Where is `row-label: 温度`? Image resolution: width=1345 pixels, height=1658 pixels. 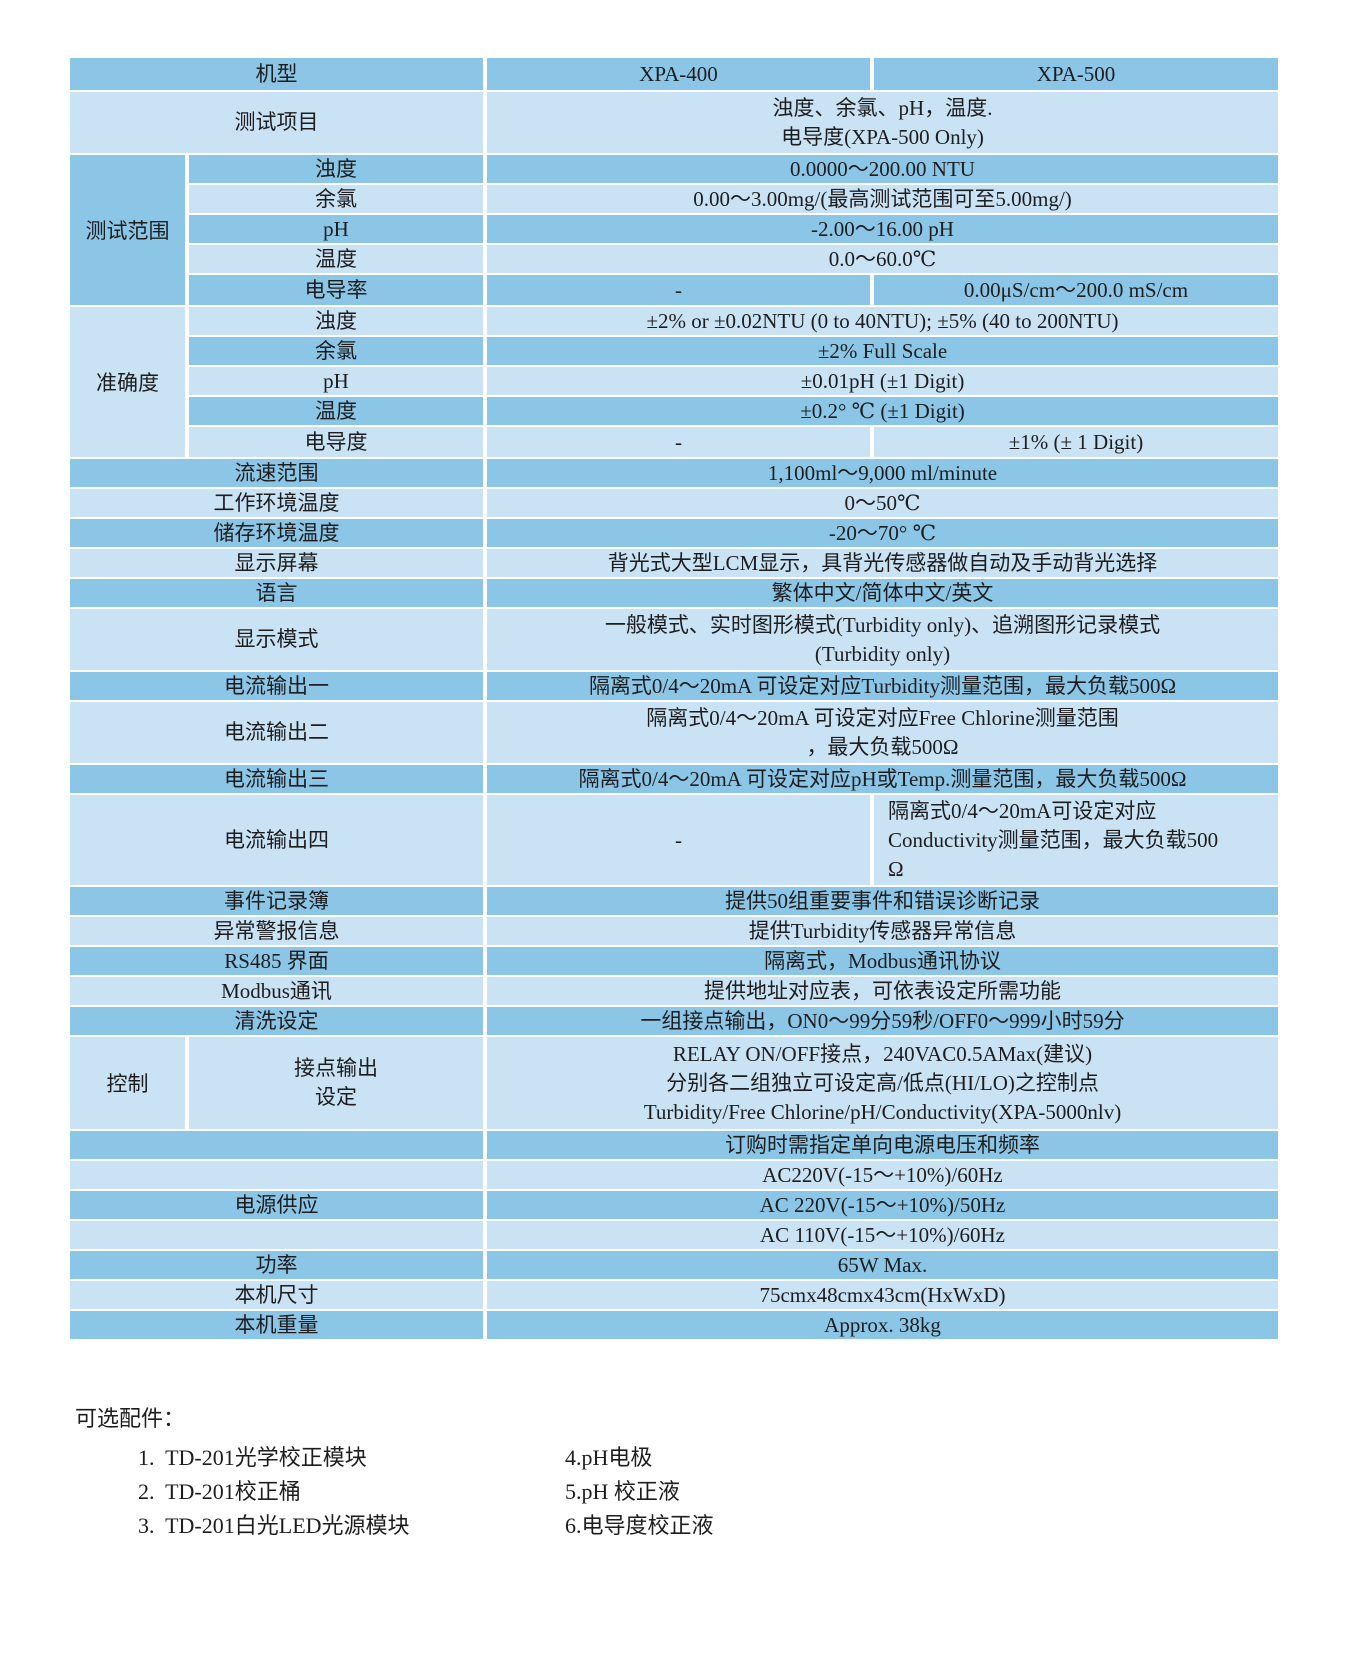 row-label: 温度 is located at coordinates (336, 259).